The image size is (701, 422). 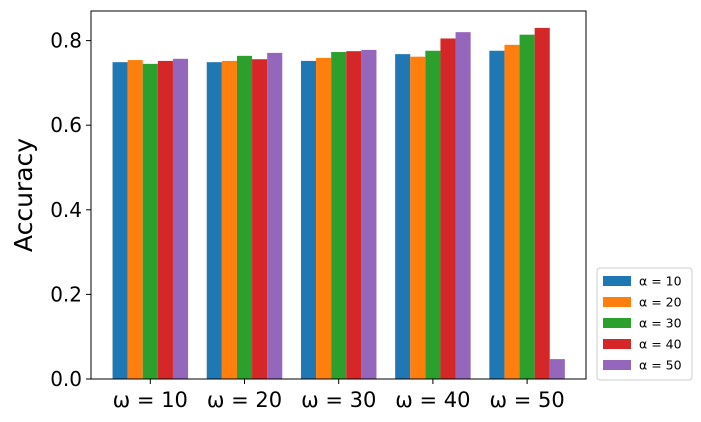 What do you see at coordinates (66, 125) in the screenshot?
I see `y-tick-label: 0.6` at bounding box center [66, 125].